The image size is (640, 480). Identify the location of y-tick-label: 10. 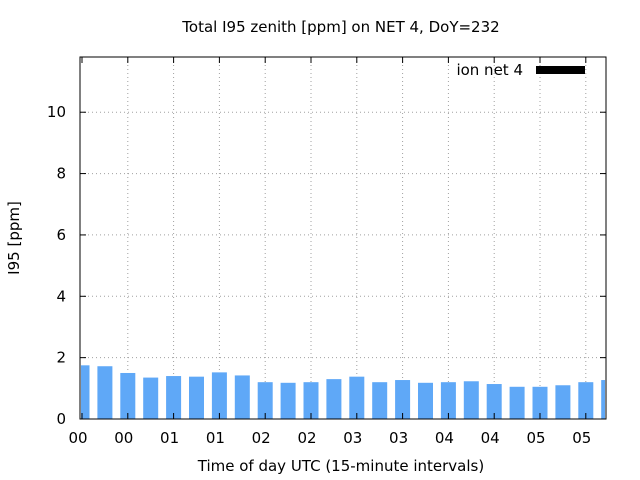
(56, 112).